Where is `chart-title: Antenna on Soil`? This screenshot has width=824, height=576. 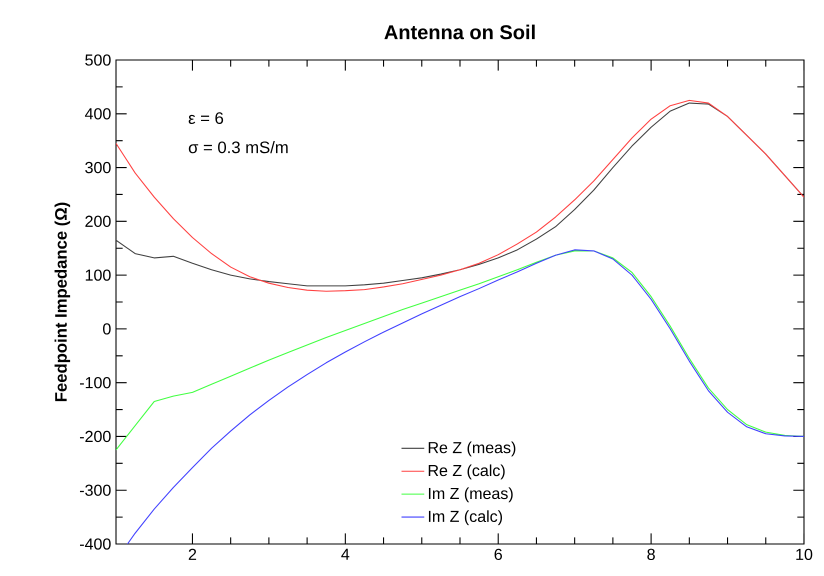
chart-title: Antenna on Soil is located at coordinates (459, 32).